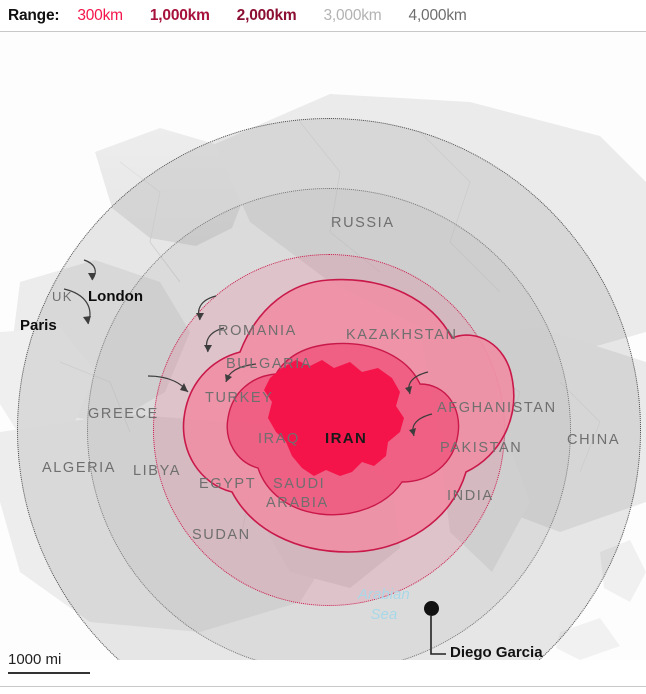 The image size is (646, 694). What do you see at coordinates (115, 296) in the screenshot?
I see `city-label-london: London` at bounding box center [115, 296].